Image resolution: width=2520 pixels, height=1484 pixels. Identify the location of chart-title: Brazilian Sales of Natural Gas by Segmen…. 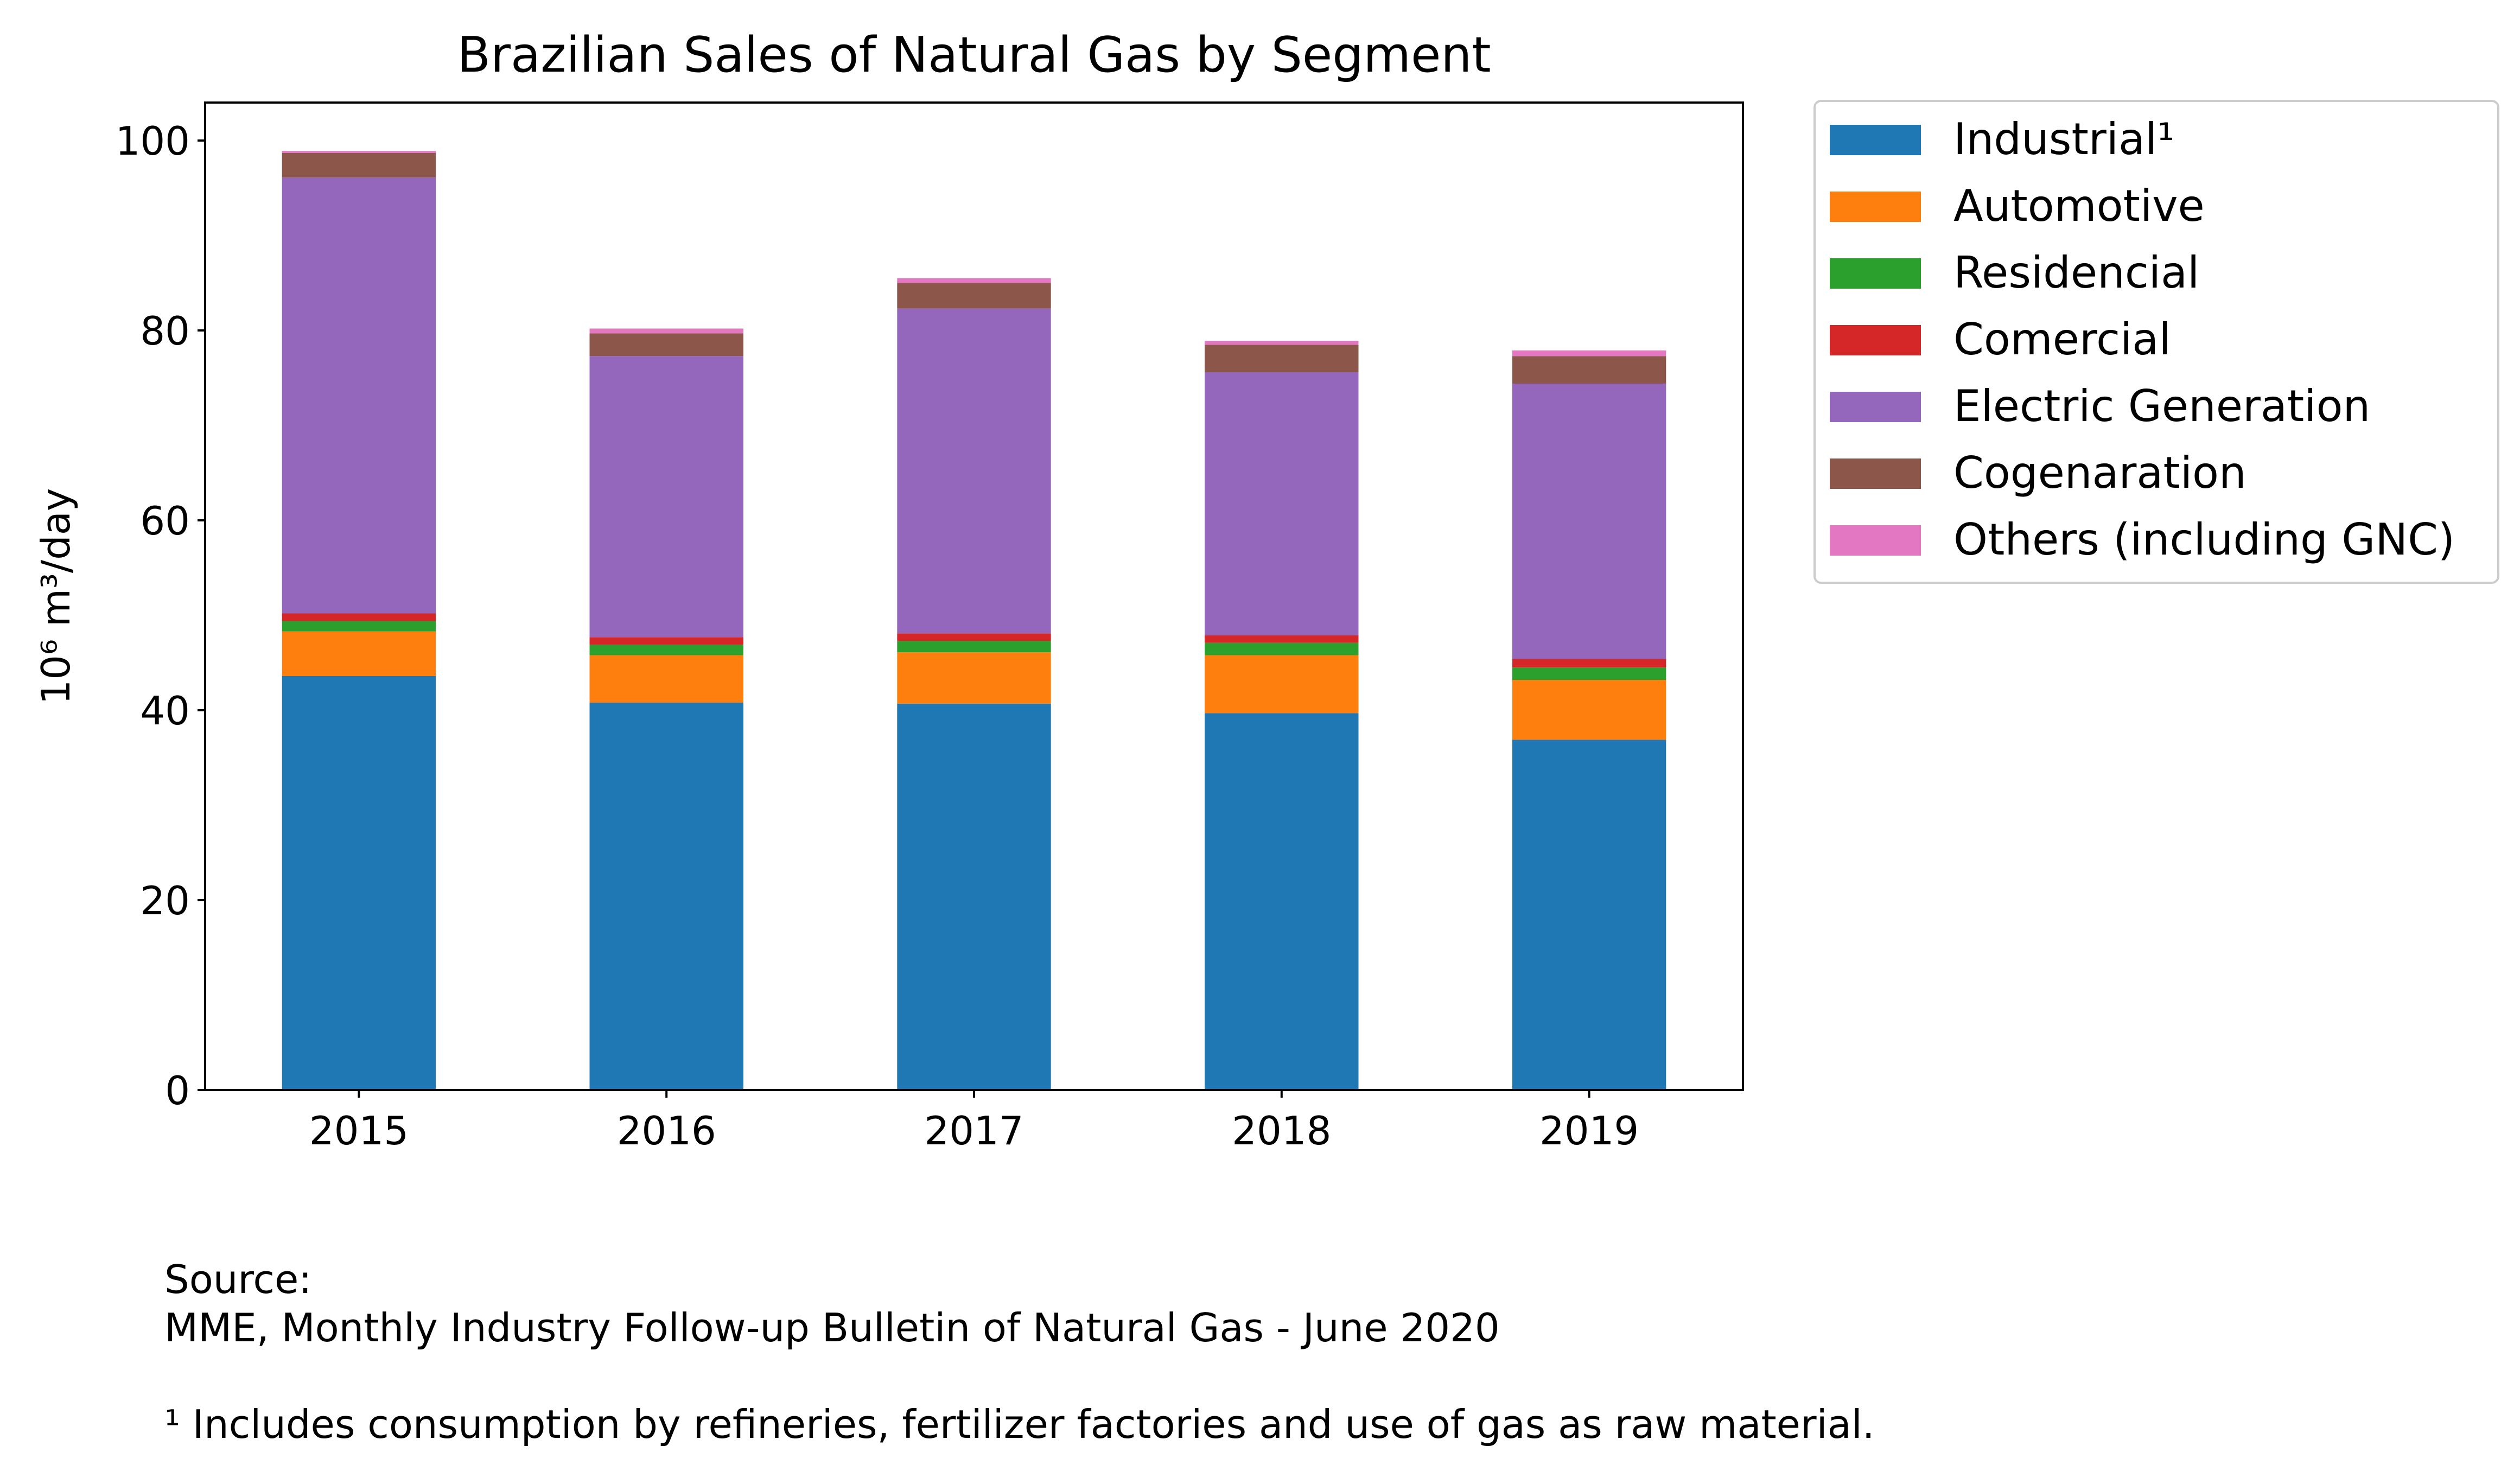
(974, 55).